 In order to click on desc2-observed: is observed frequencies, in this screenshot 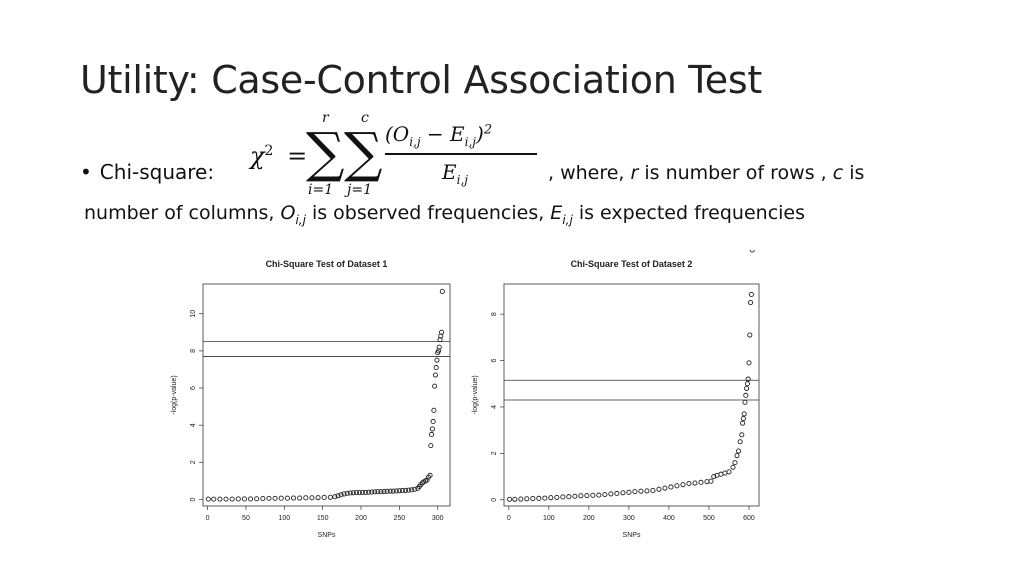, I will do `click(428, 213)`.